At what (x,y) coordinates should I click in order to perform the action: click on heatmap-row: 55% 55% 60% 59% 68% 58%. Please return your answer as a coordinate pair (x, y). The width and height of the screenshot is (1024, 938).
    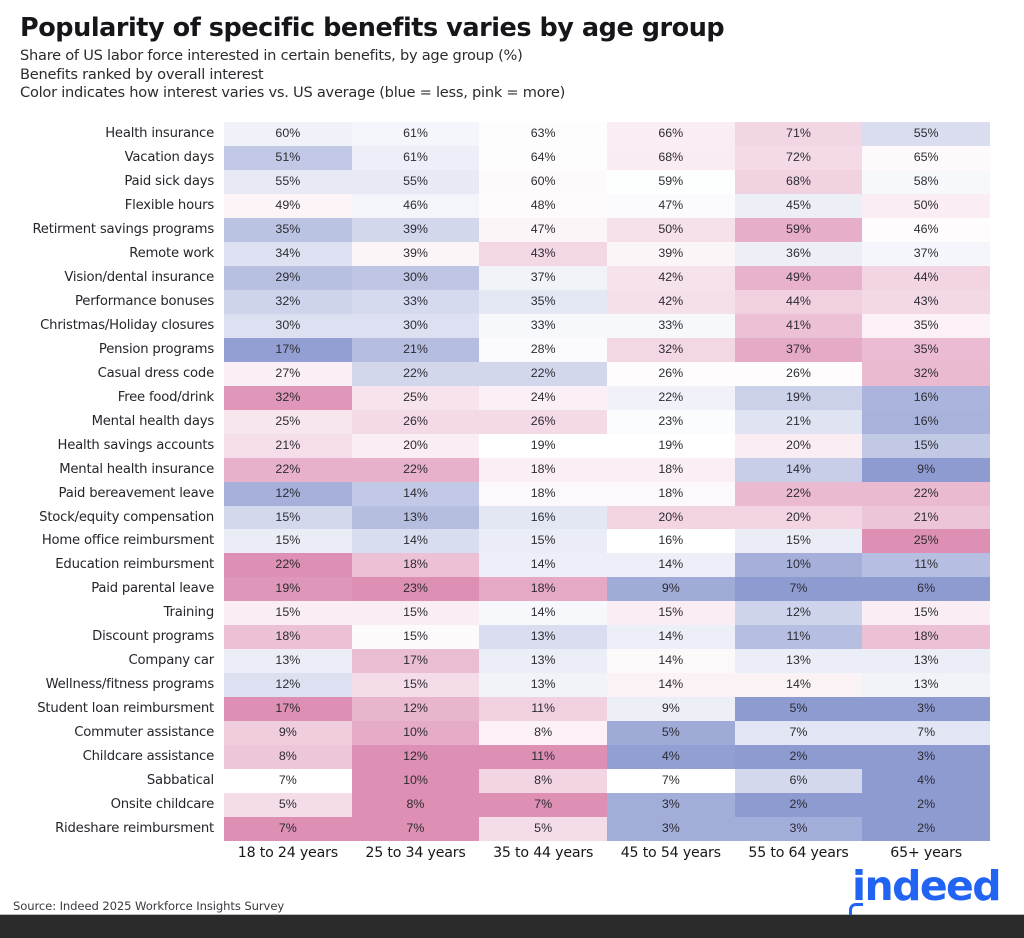
    Looking at the image, I should click on (607, 181).